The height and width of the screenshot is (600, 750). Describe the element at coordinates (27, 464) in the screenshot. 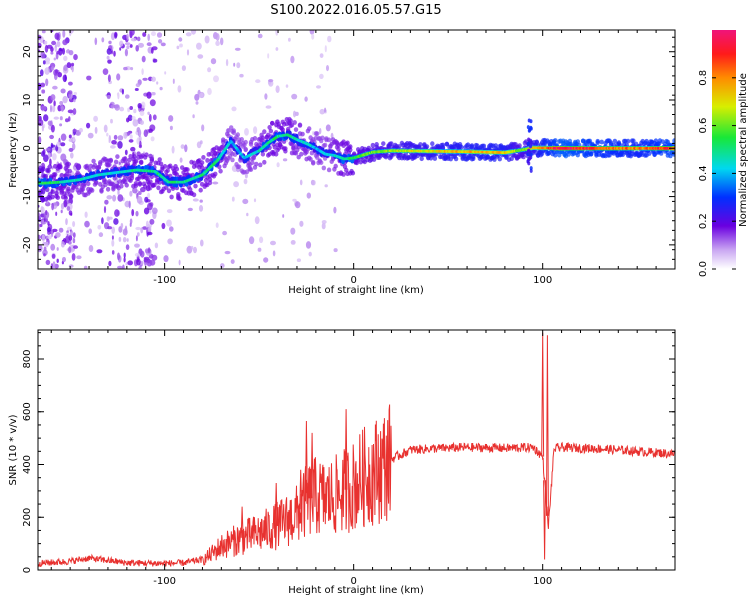

I see `y-tick-label: 400` at that location.